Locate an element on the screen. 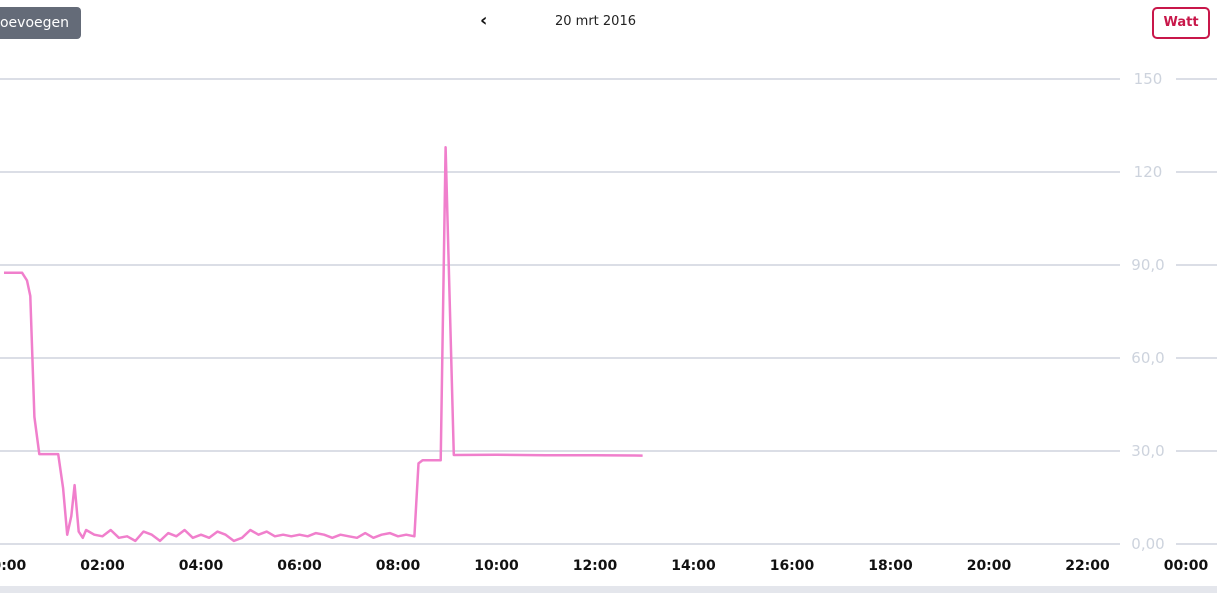  xtick-label: 06:00 is located at coordinates (299, 566).